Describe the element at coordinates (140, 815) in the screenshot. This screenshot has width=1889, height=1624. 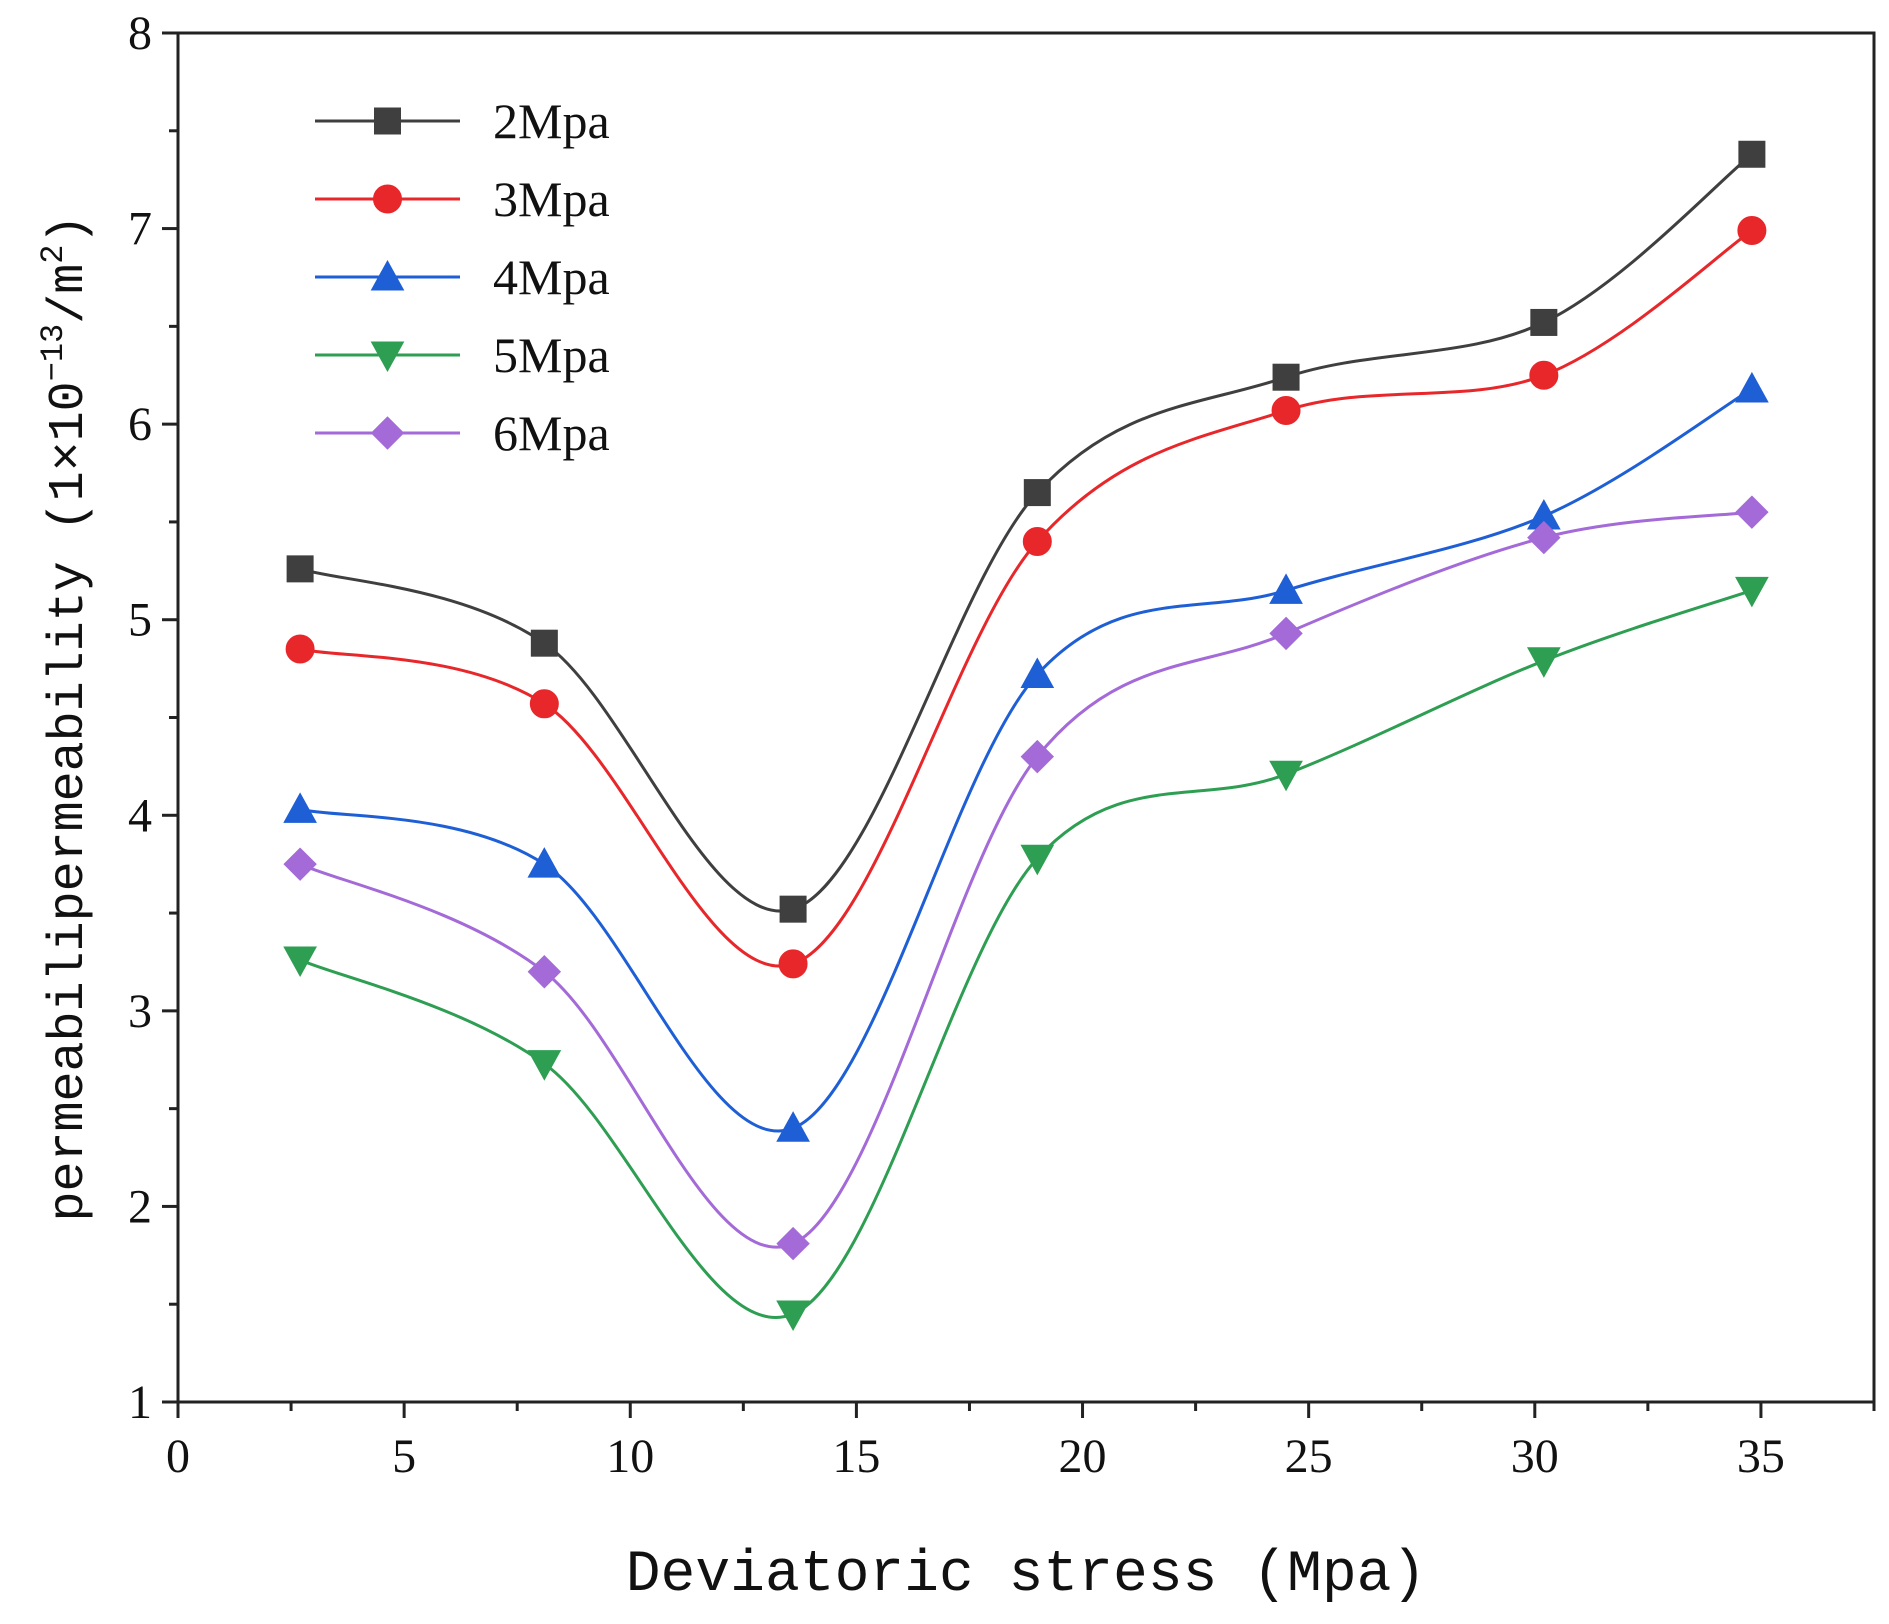
I see `y-tick-label: 4` at that location.